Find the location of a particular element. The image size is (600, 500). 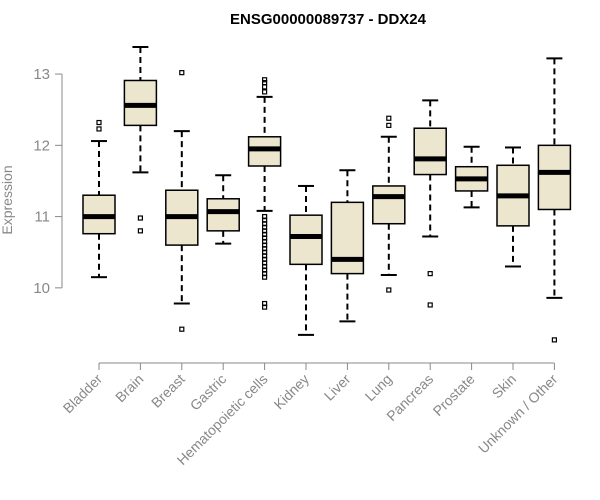

x-tick-label: Kidney is located at coordinates (292, 392).